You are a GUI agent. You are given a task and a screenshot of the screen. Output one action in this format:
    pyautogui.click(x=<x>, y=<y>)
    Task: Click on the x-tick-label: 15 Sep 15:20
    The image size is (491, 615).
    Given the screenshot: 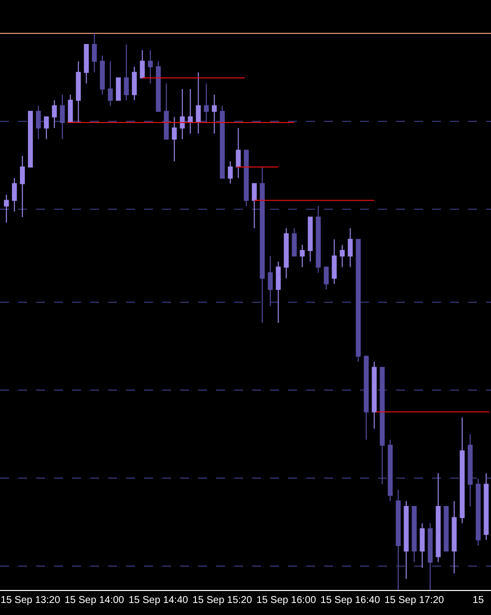 What is the action you would take?
    pyautogui.click(x=222, y=600)
    